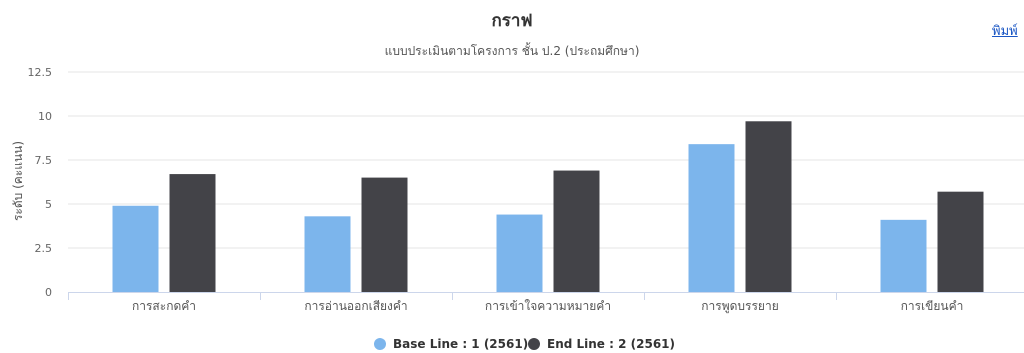  Describe the element at coordinates (40, 182) in the screenshot. I see `y-axis-ticks: 0 2.5 5 7.5 10 12.5` at that location.